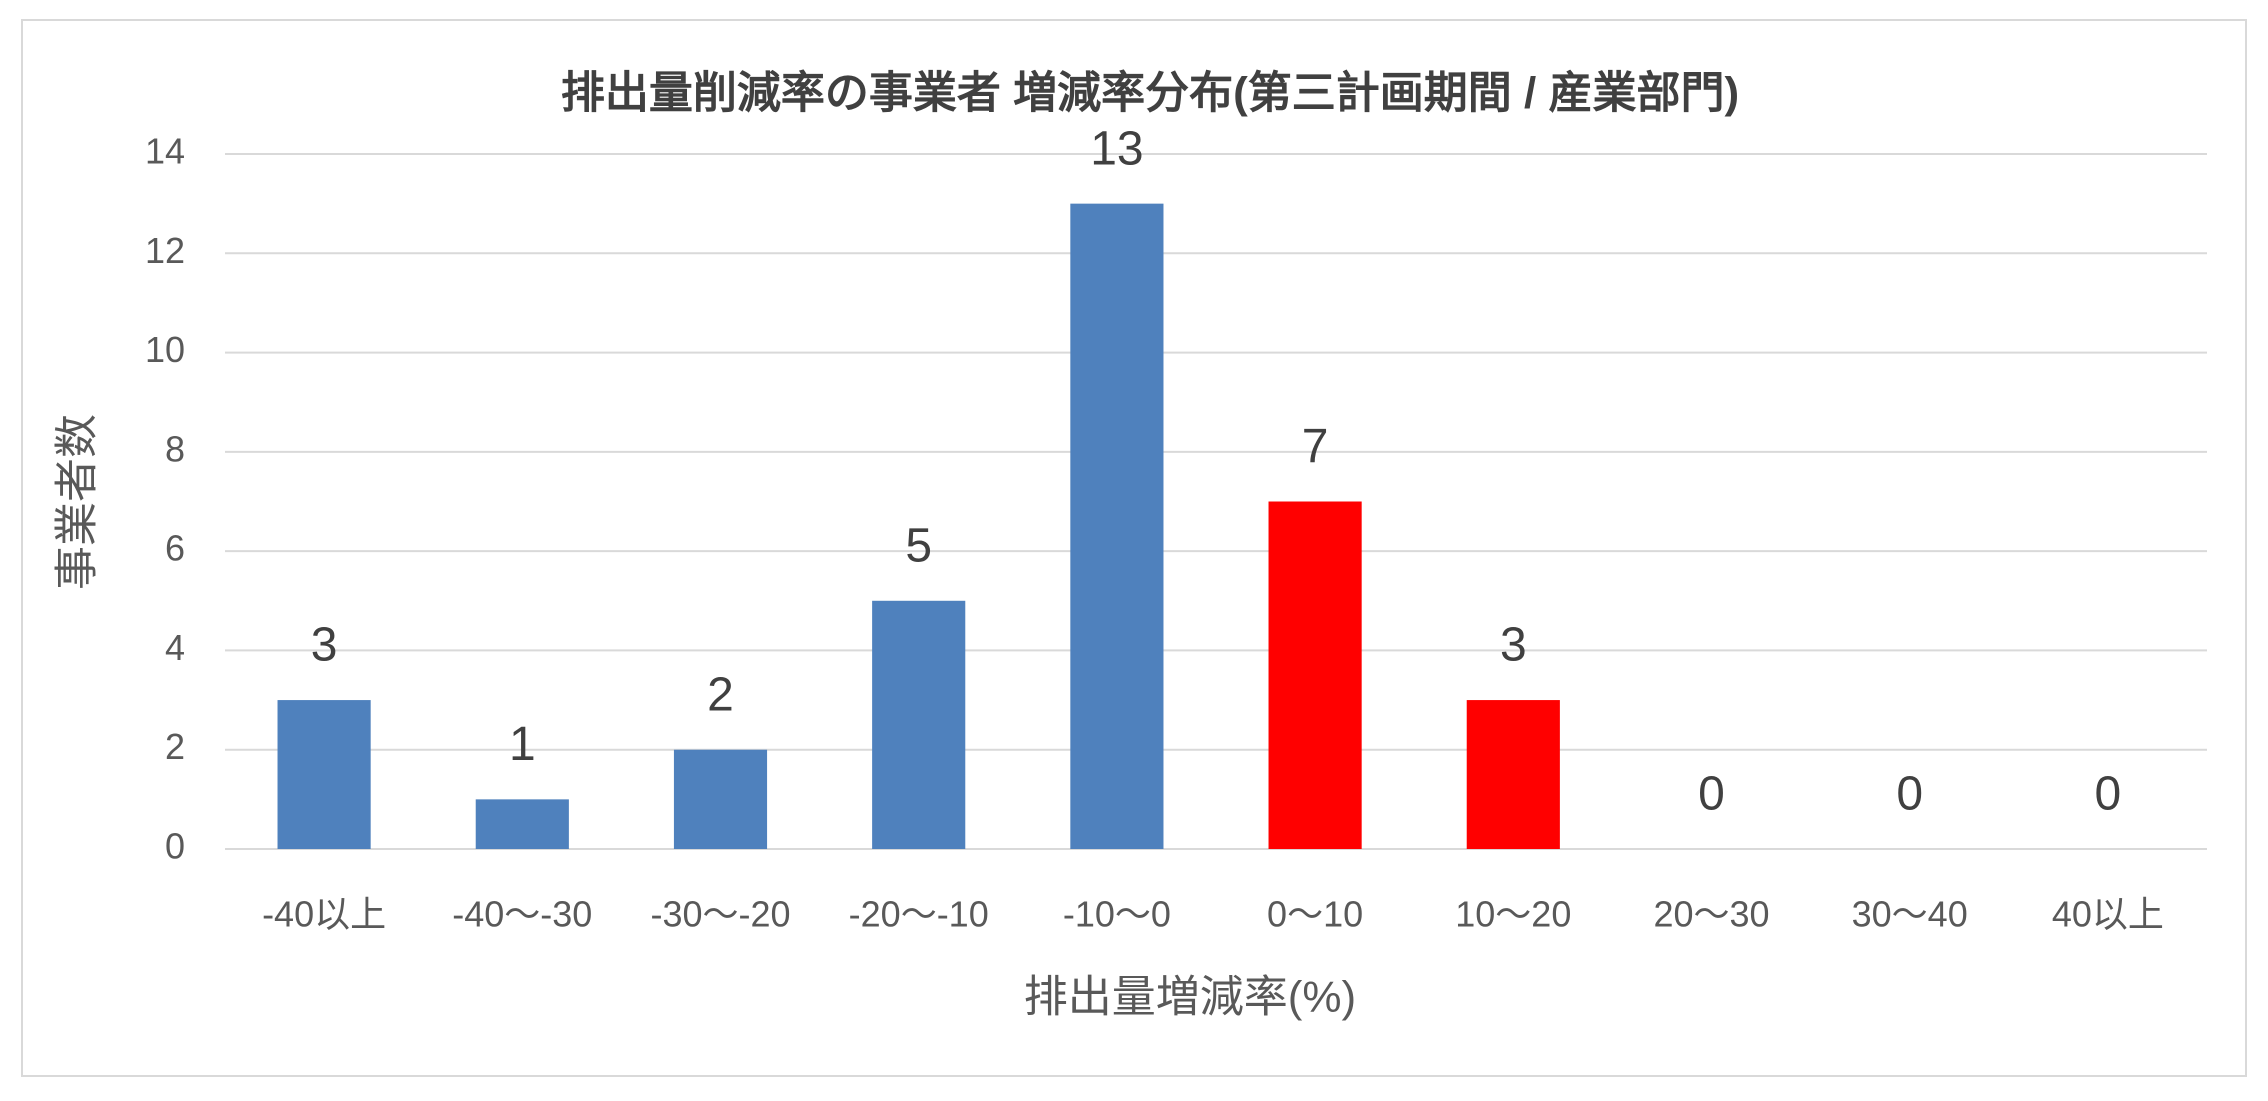 This screenshot has height=1101, width=2268. Describe the element at coordinates (175, 746) in the screenshot. I see `y-tick-label: 2` at that location.